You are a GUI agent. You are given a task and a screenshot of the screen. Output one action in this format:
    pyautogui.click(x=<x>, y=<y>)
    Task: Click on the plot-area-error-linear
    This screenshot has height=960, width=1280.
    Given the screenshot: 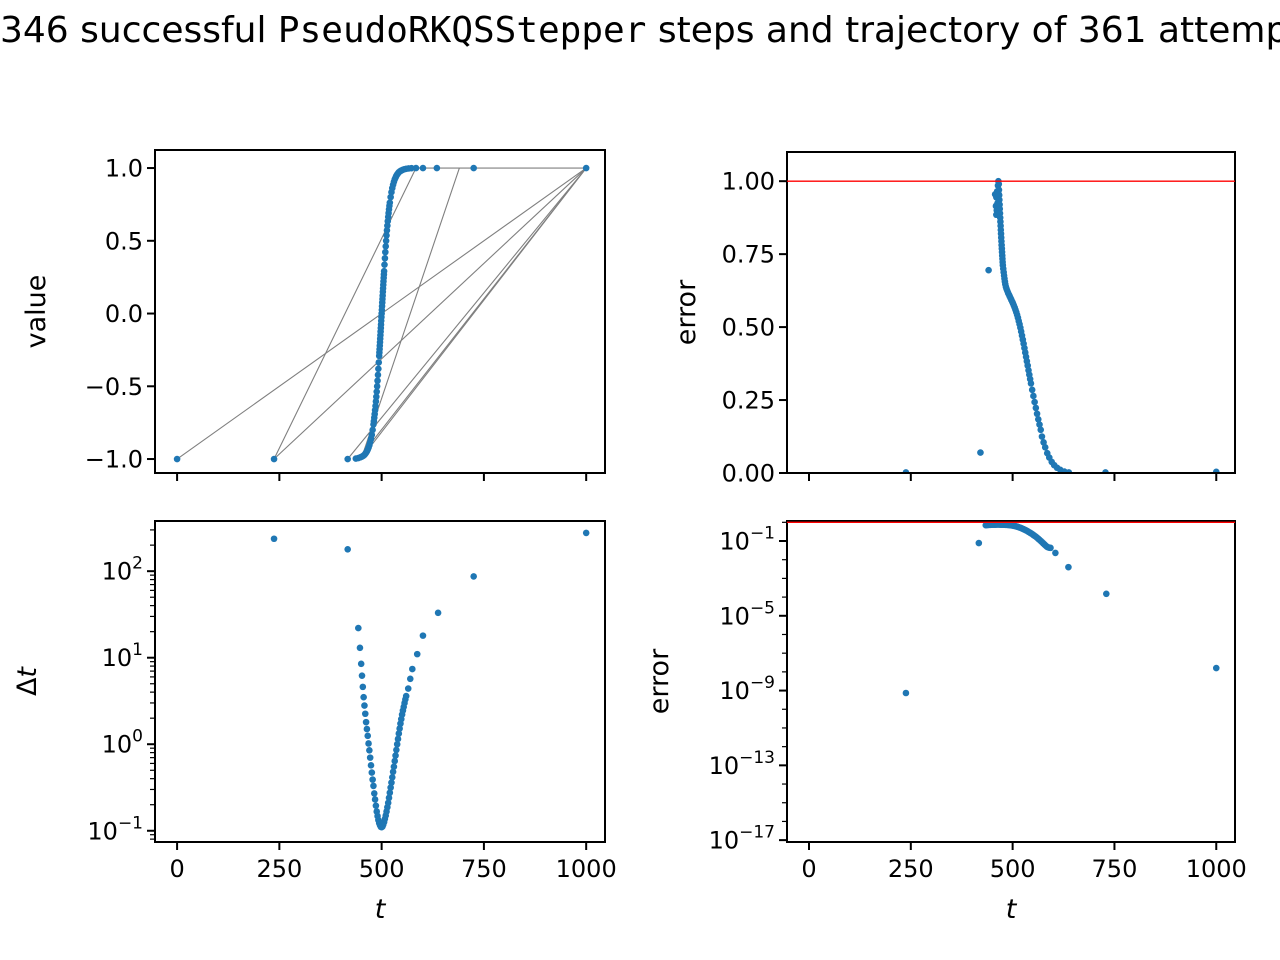 What is the action you would take?
    pyautogui.click(x=1061, y=325)
    